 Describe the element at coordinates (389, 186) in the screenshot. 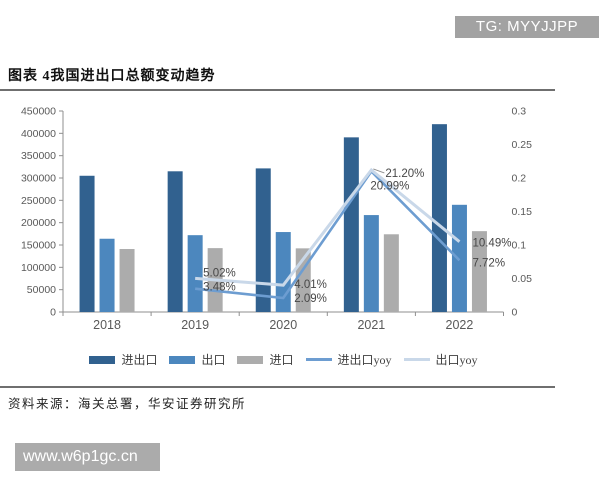

I see `svg-text: 20.99%` at that location.